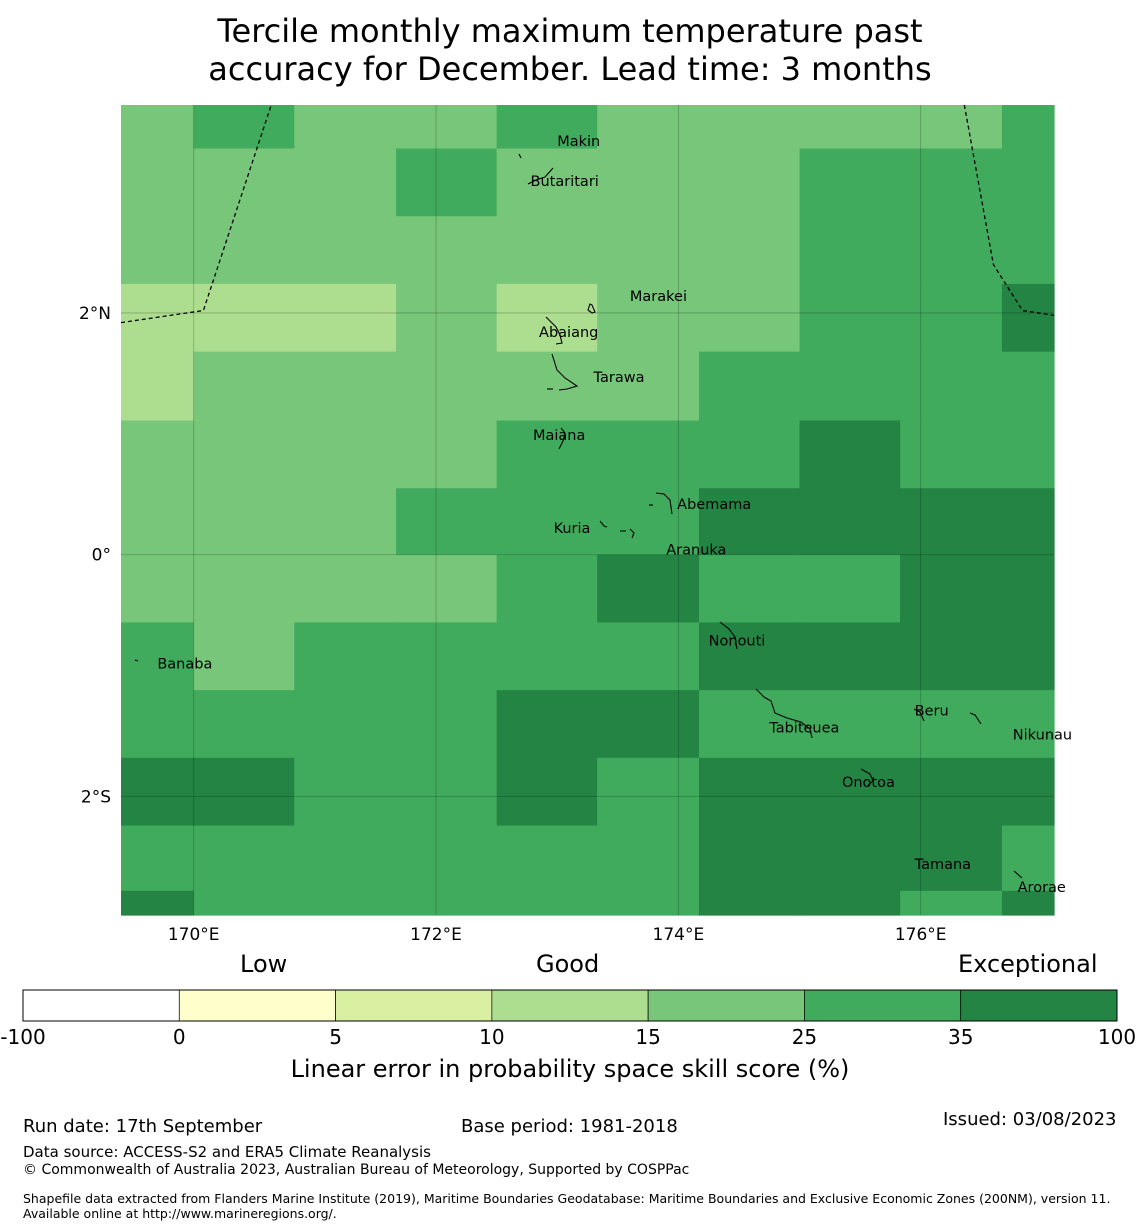  Describe the element at coordinates (1028, 964) in the screenshot. I see `legend-exceptional-label: Exceptional` at that location.